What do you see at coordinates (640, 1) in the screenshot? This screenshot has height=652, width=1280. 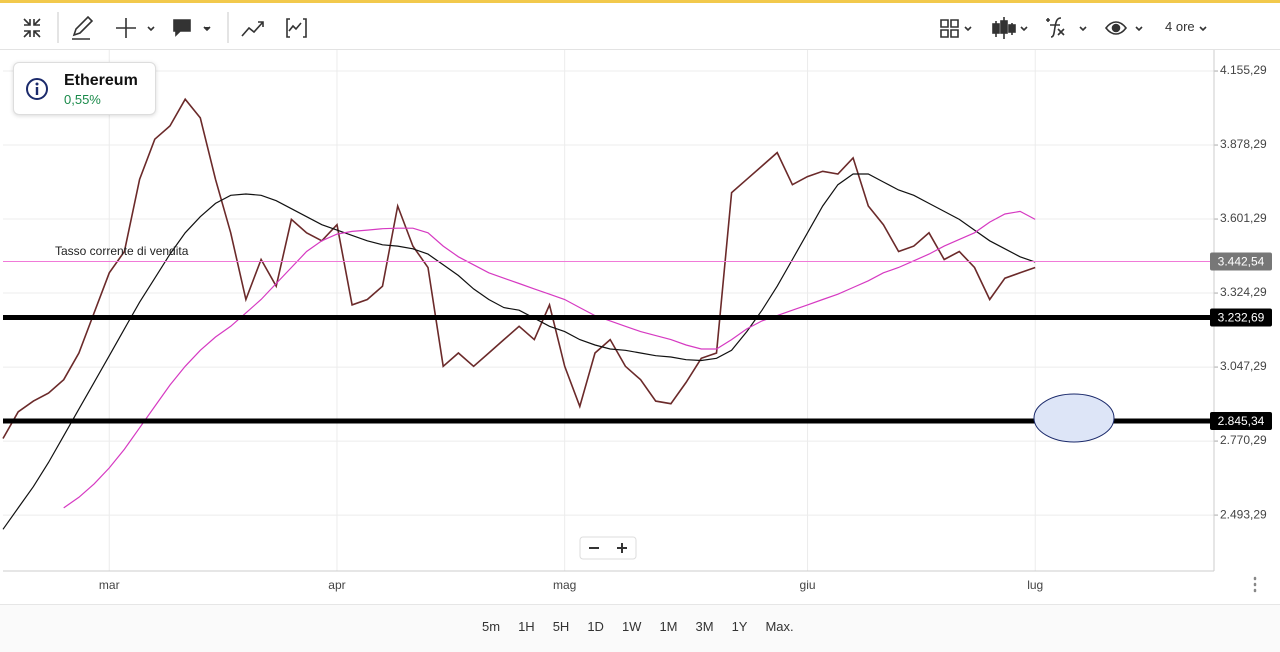 I see `top-strip` at bounding box center [640, 1].